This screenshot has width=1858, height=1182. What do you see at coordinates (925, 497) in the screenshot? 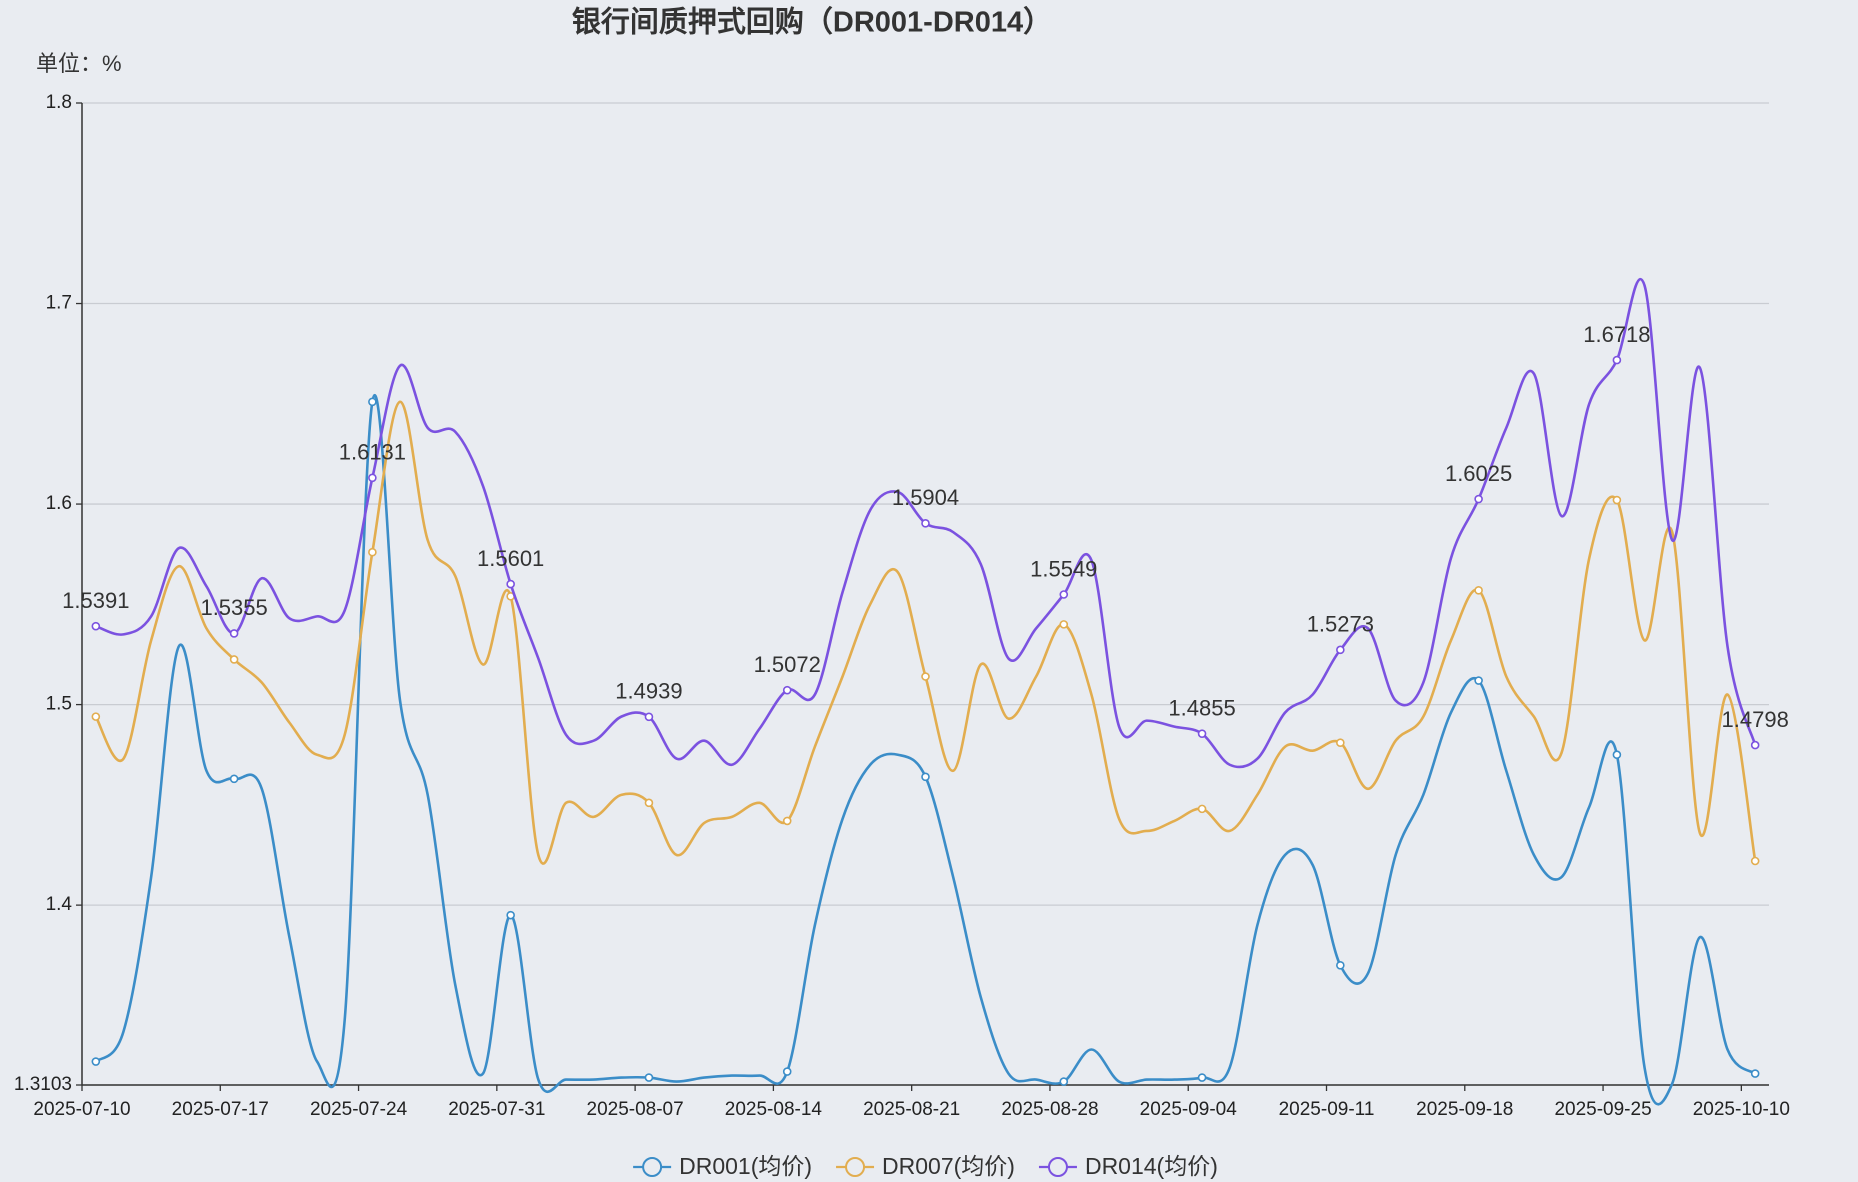
I see `data-label: 1.5904` at bounding box center [925, 497].